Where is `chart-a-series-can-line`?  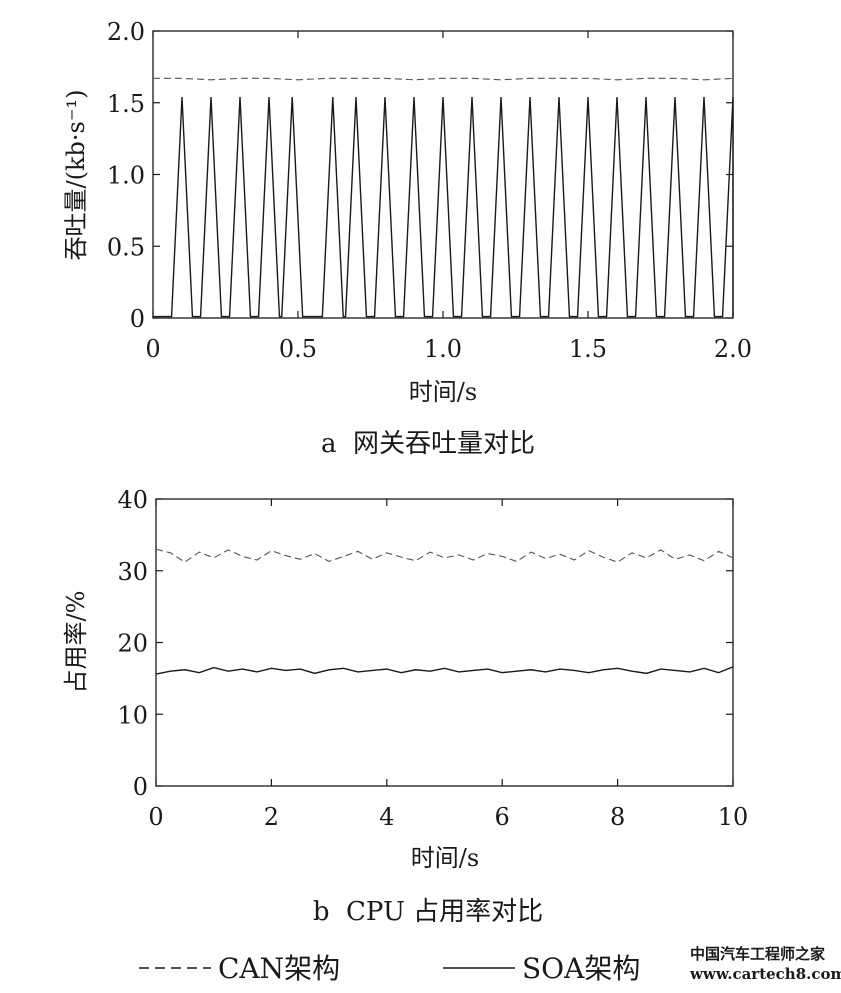 chart-a-series-can-line is located at coordinates (443, 79).